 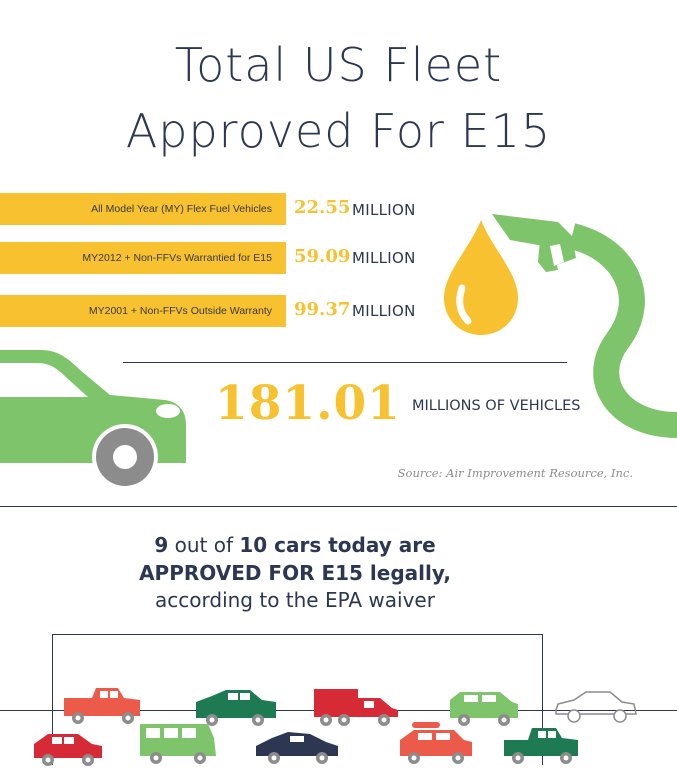 I want to click on vehicle-outline-car, so click(x=596, y=707).